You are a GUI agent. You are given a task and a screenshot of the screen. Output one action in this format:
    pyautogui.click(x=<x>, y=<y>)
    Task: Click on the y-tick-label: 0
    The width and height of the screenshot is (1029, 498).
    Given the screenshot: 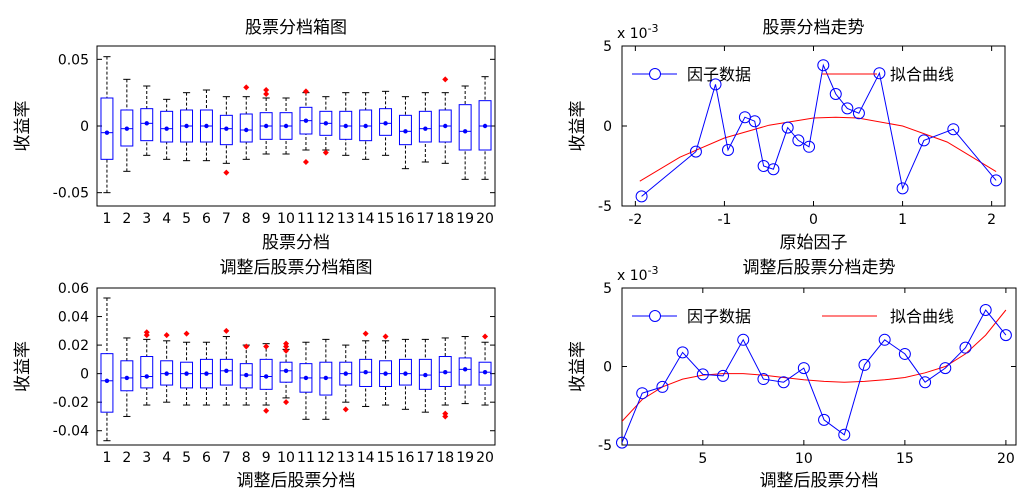 What is the action you would take?
    pyautogui.click(x=607, y=127)
    